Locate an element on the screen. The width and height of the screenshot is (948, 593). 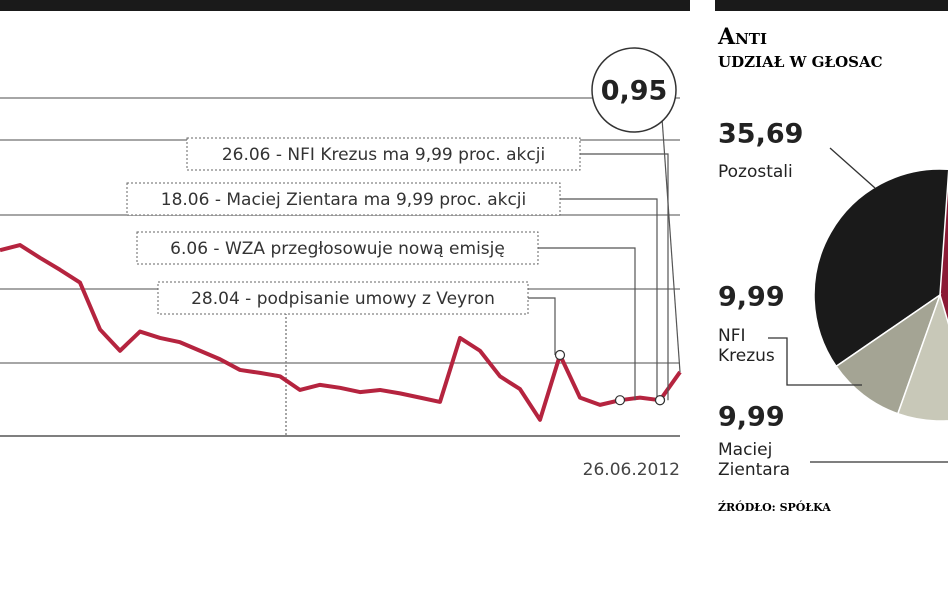
value-bubble is located at coordinates (634, 90).